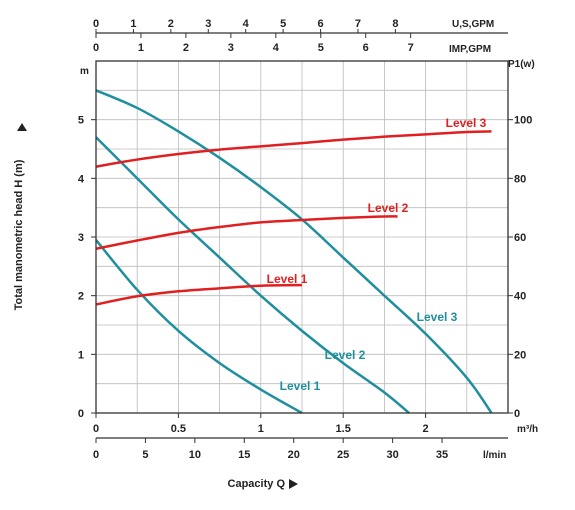  What do you see at coordinates (523, 121) in the screenshot?
I see `power-tick-label: 100` at bounding box center [523, 121].